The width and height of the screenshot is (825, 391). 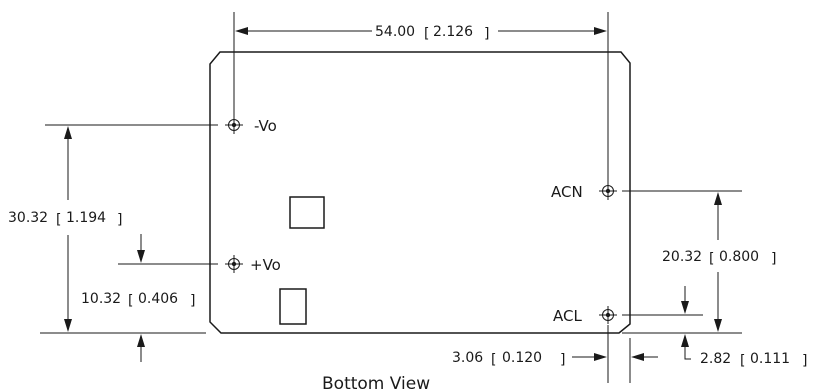 I want to click on dim-x-in: 0.120, so click(x=522, y=358).